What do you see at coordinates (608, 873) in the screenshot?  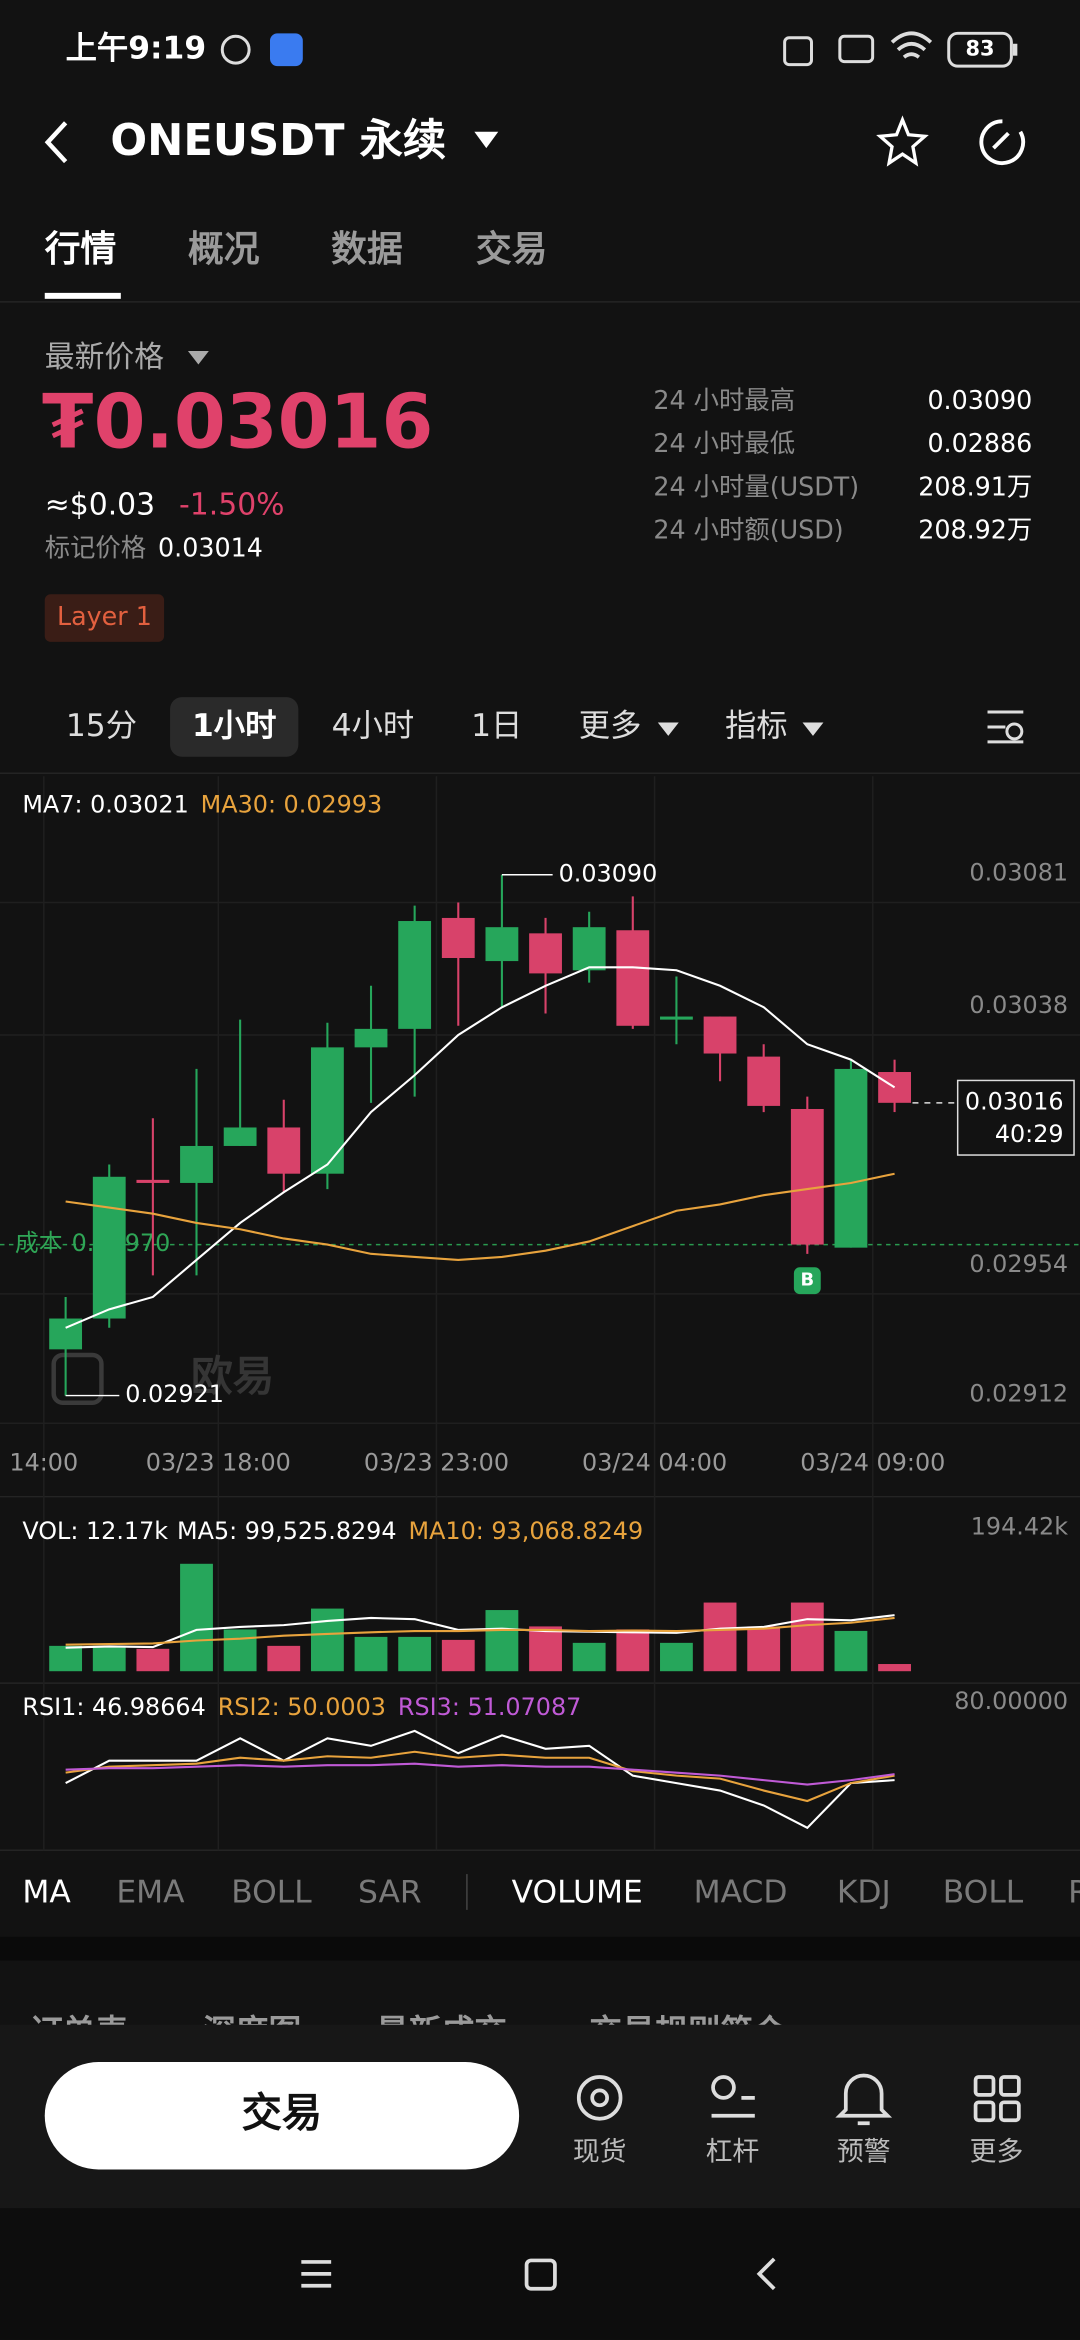 I see `max-label: 0.03090` at bounding box center [608, 873].